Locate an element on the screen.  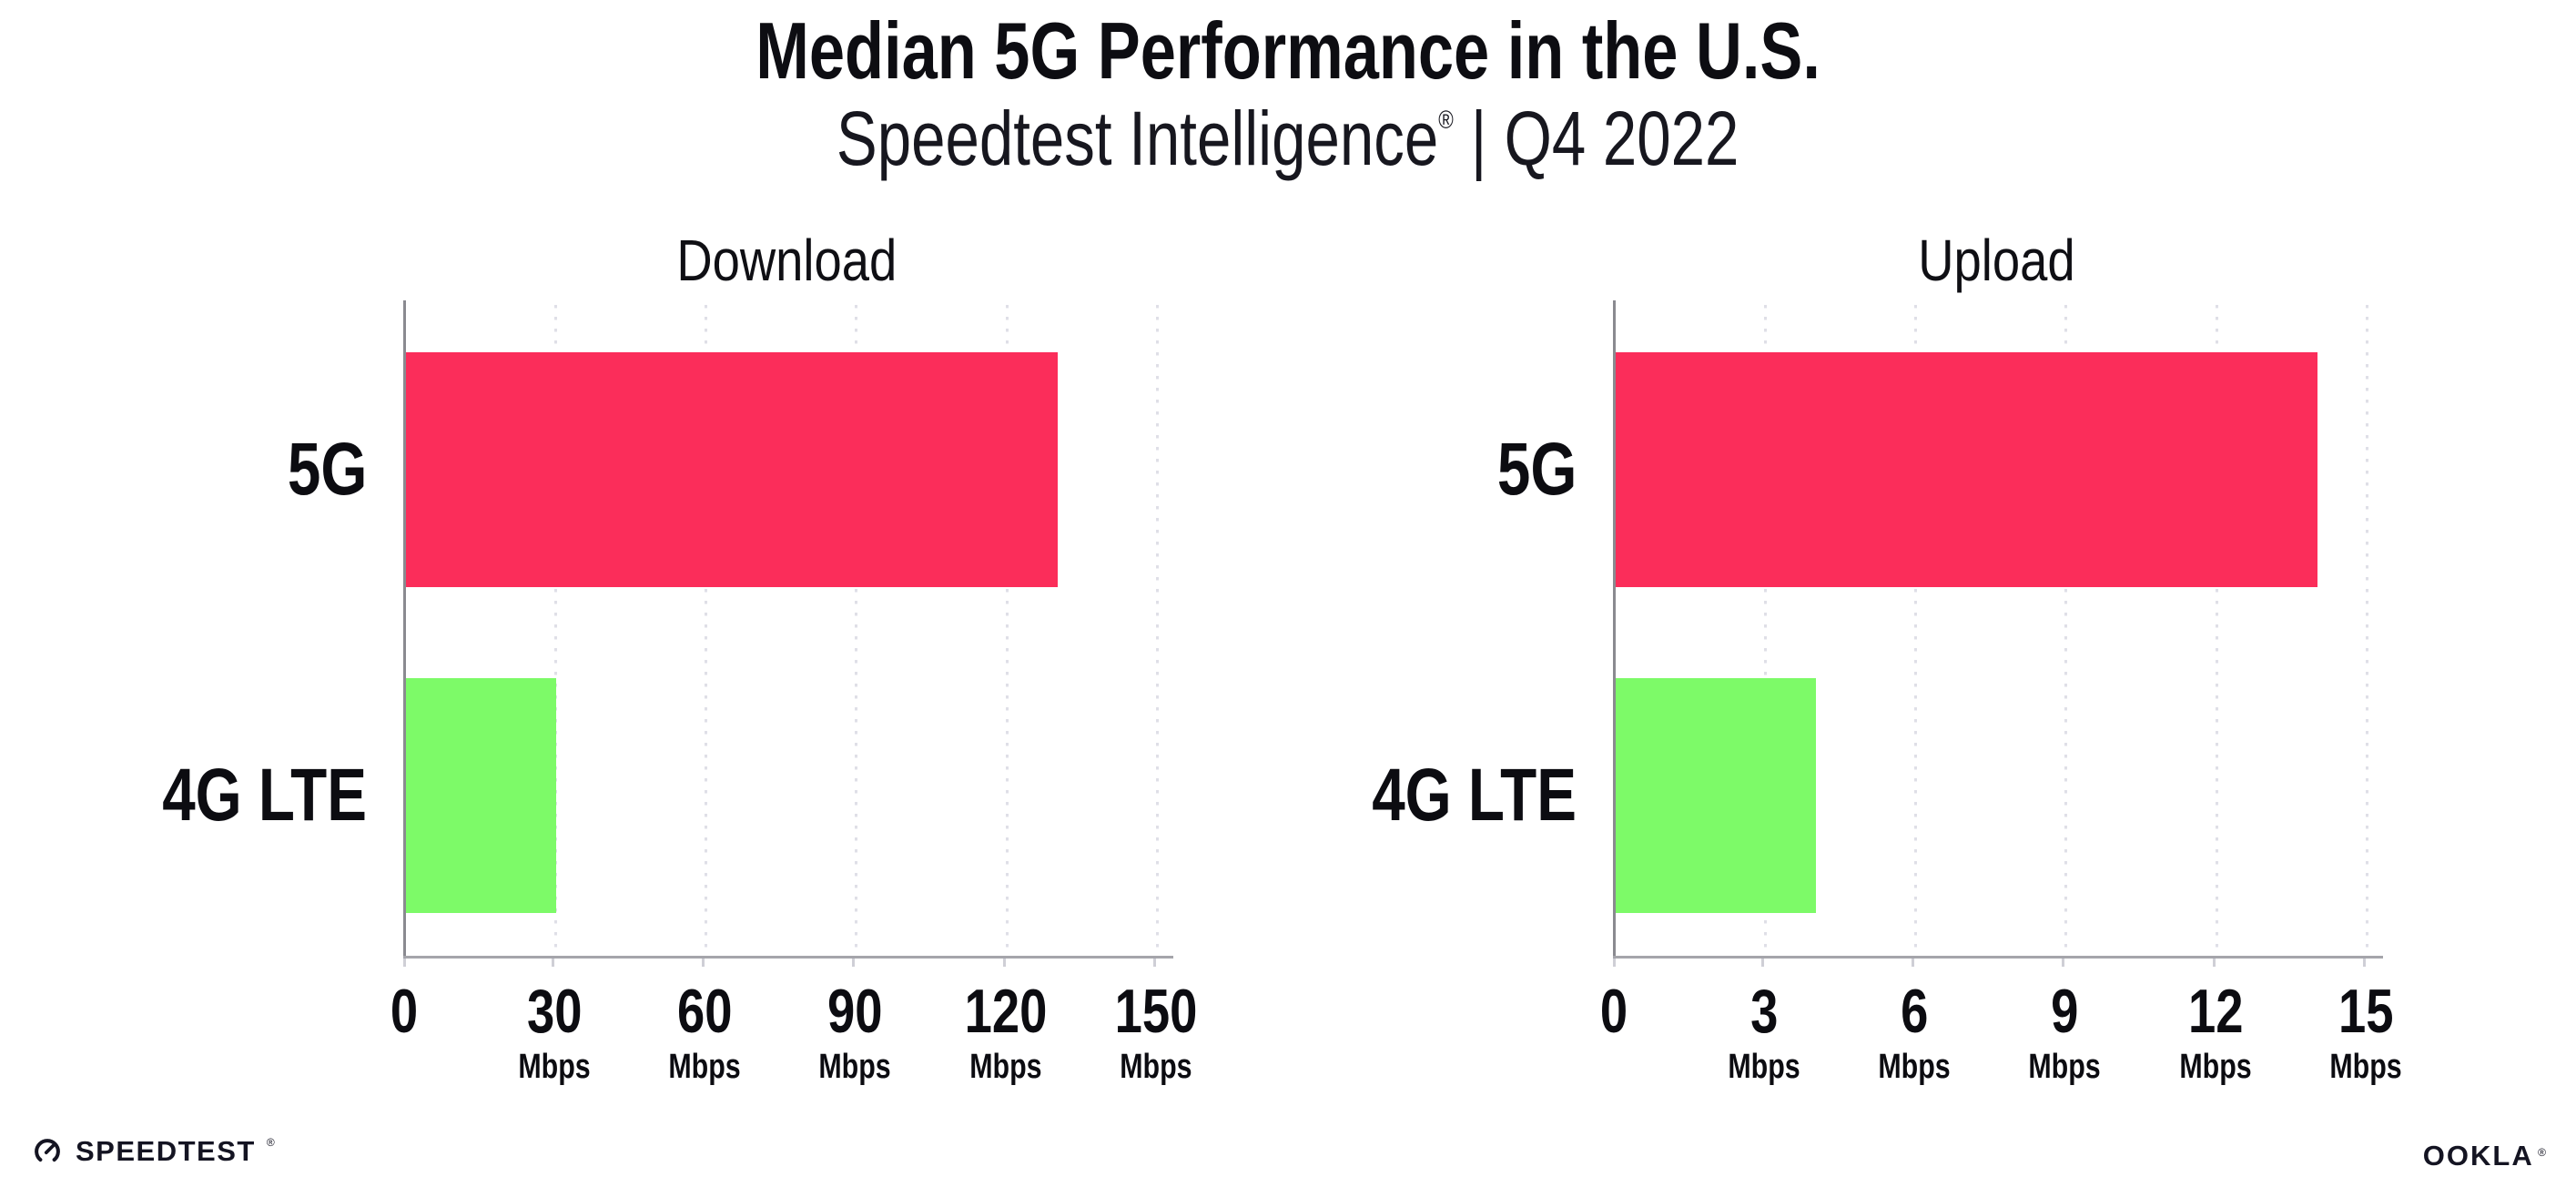
x-tick-label: 90 Mbps is located at coordinates (854, 1031).